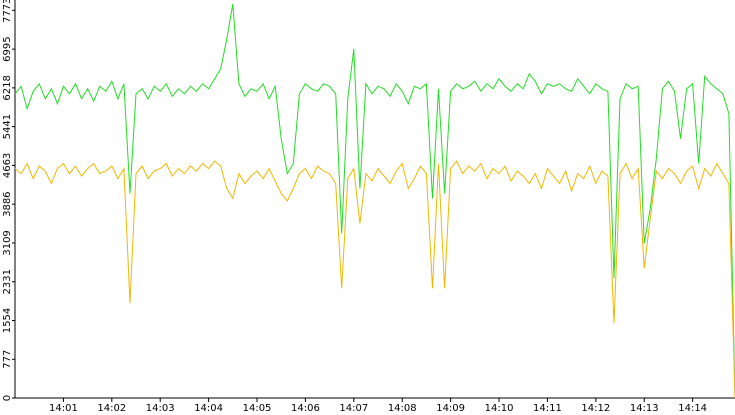 This screenshot has height=415, width=735. What do you see at coordinates (7, 48) in the screenshot?
I see `y-tick-label: 6995` at bounding box center [7, 48].